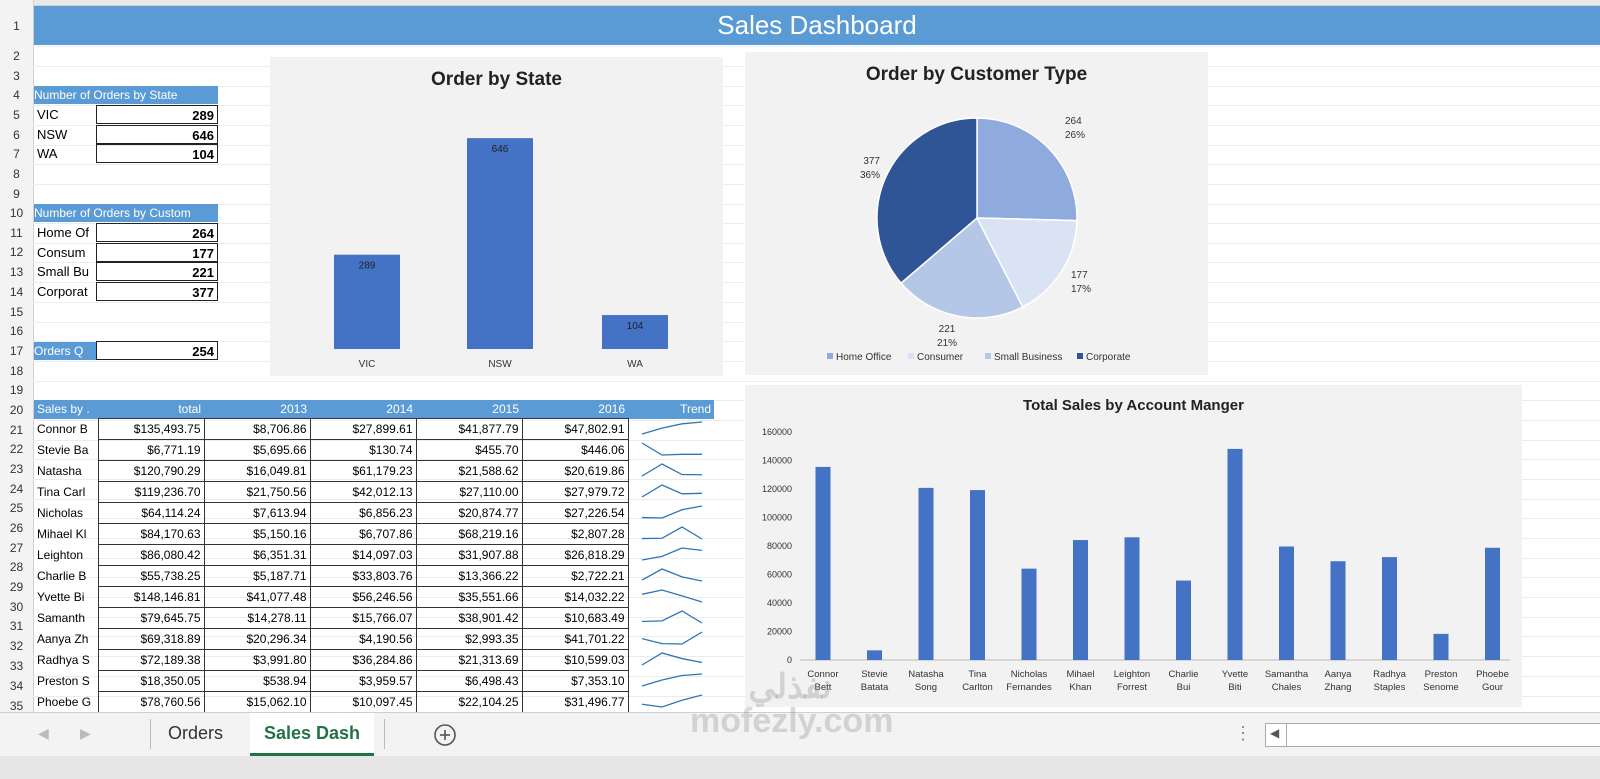  What do you see at coordinates (151, 555) in the screenshot?
I see `sales-value-cell: $86,080.42` at bounding box center [151, 555].